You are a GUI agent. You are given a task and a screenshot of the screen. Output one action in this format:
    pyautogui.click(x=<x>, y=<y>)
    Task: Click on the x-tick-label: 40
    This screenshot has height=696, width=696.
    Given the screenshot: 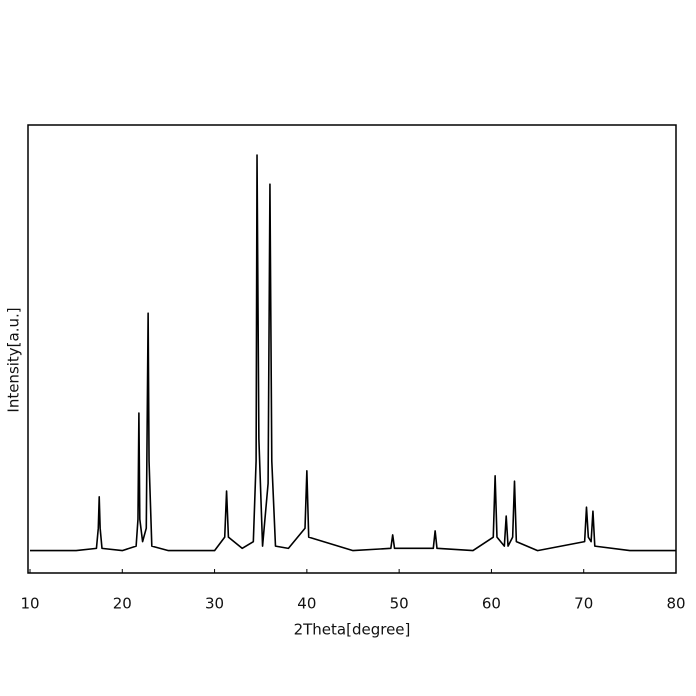 What is the action you would take?
    pyautogui.click(x=306, y=604)
    